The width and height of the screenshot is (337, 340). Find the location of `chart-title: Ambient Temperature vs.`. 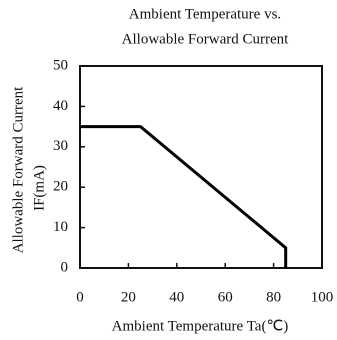

chart-title: Ambient Temperature vs. is located at coordinates (205, 14).